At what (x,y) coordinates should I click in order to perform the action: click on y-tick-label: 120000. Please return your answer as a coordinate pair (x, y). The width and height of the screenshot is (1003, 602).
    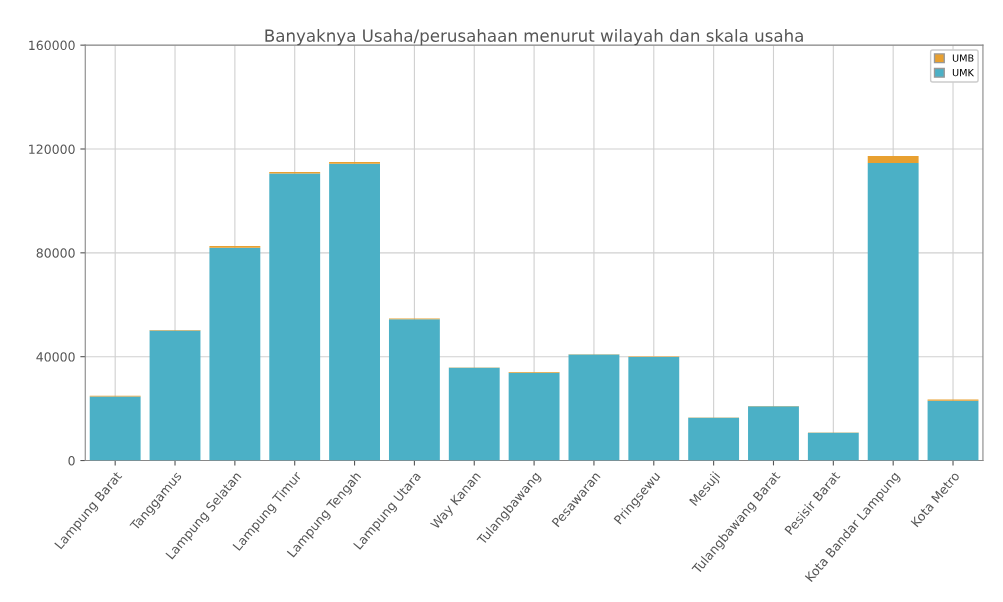
    Looking at the image, I should click on (52, 149).